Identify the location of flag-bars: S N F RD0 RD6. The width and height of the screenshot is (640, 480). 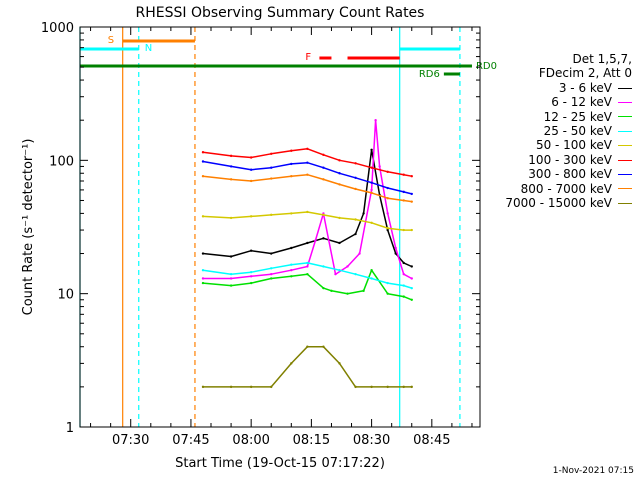
(288, 57).